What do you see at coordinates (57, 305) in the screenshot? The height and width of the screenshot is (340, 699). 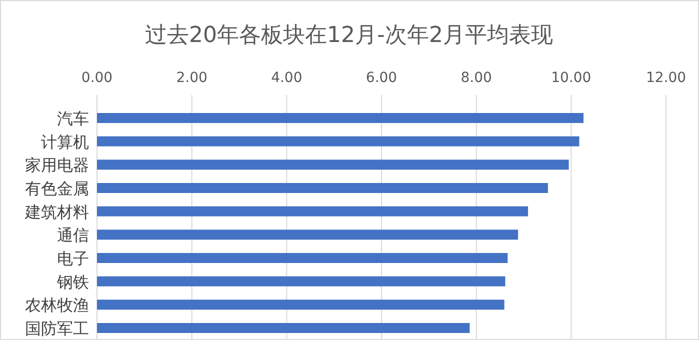 I see `y-tick-label: 农林牧渔` at bounding box center [57, 305].